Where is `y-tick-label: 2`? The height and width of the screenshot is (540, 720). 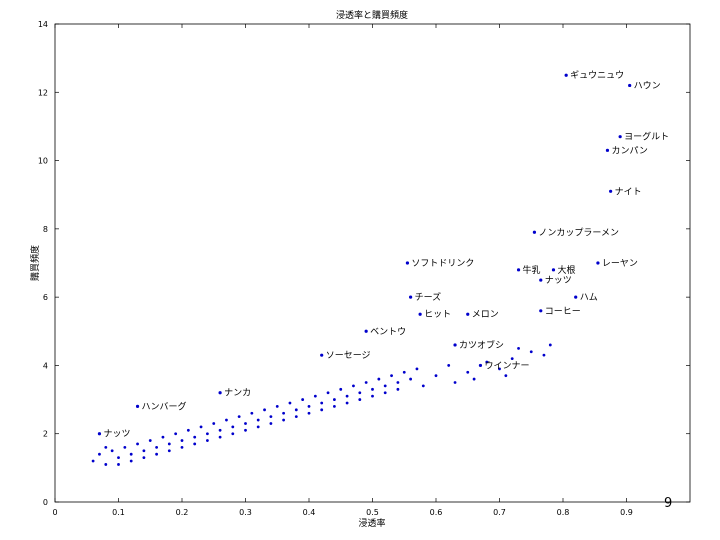 y-tick-label: 2 is located at coordinates (45, 434).